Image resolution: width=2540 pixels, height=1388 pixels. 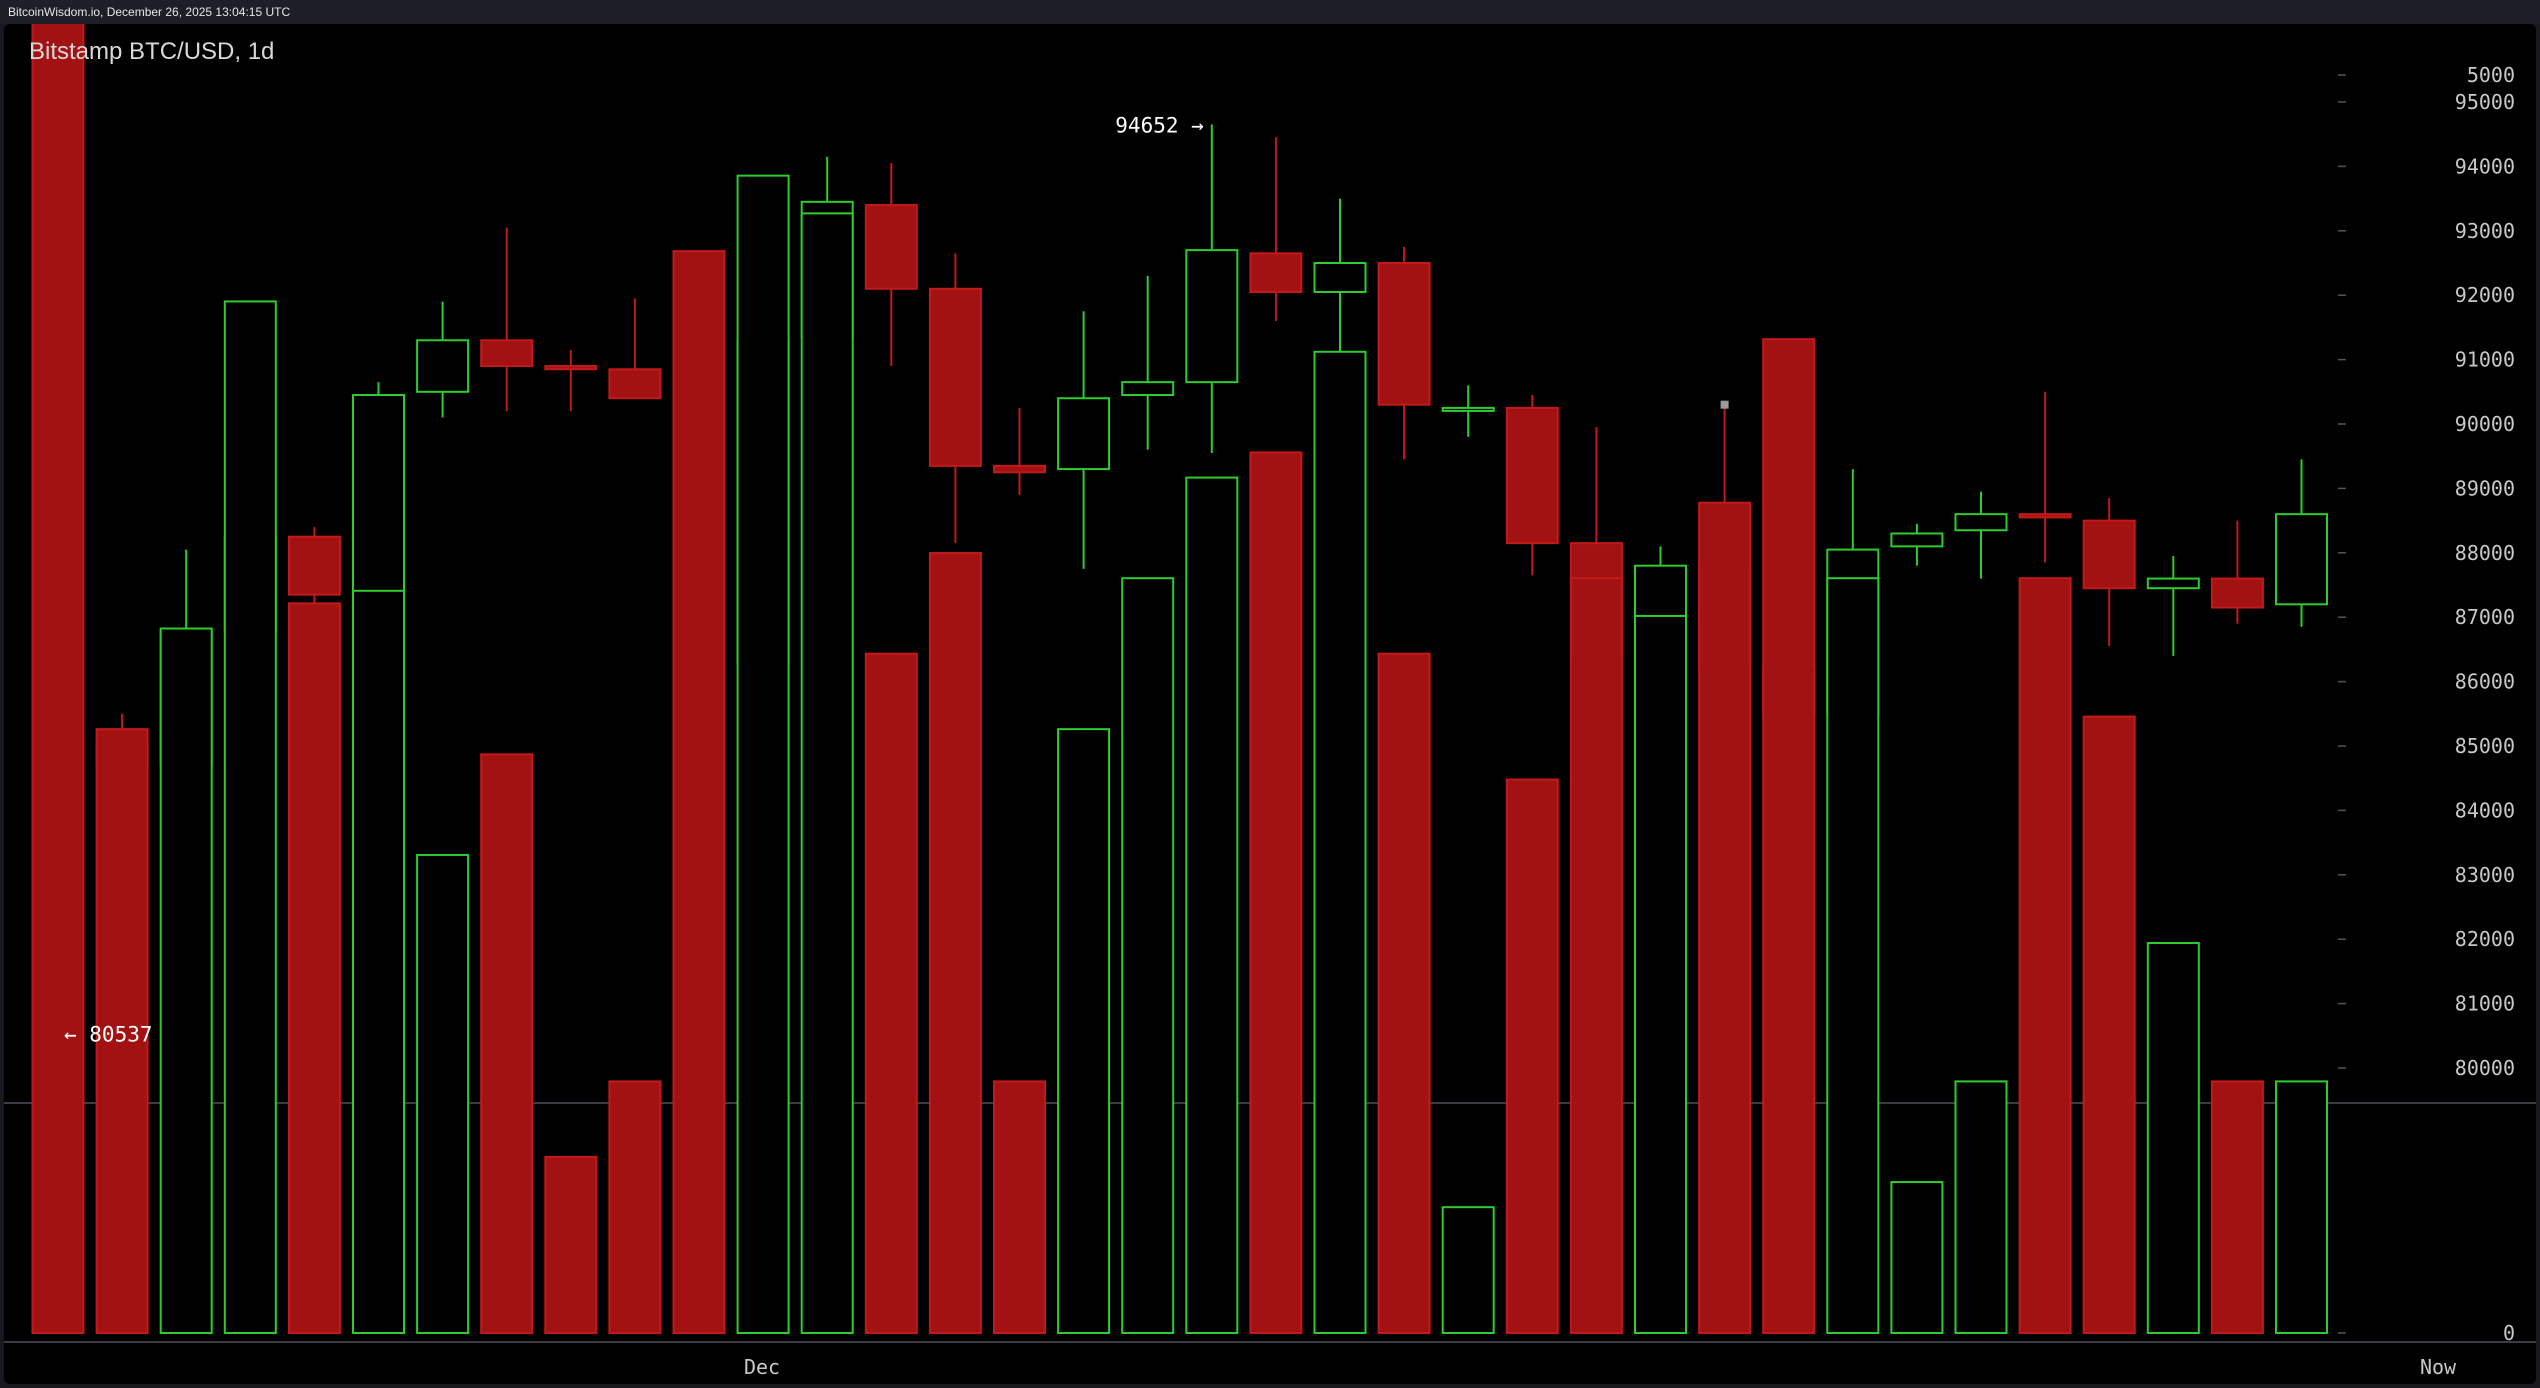 I want to click on chart-title: Bitstamp BTC/USD, 1d, so click(x=152, y=51).